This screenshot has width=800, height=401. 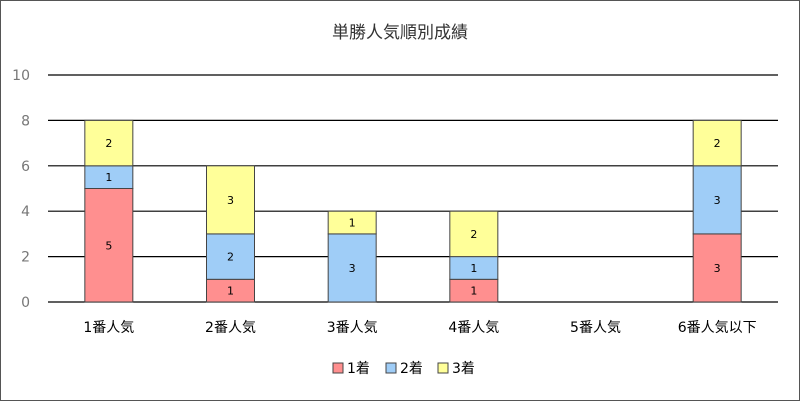 I want to click on y-tick-label: 10, so click(x=21, y=76).